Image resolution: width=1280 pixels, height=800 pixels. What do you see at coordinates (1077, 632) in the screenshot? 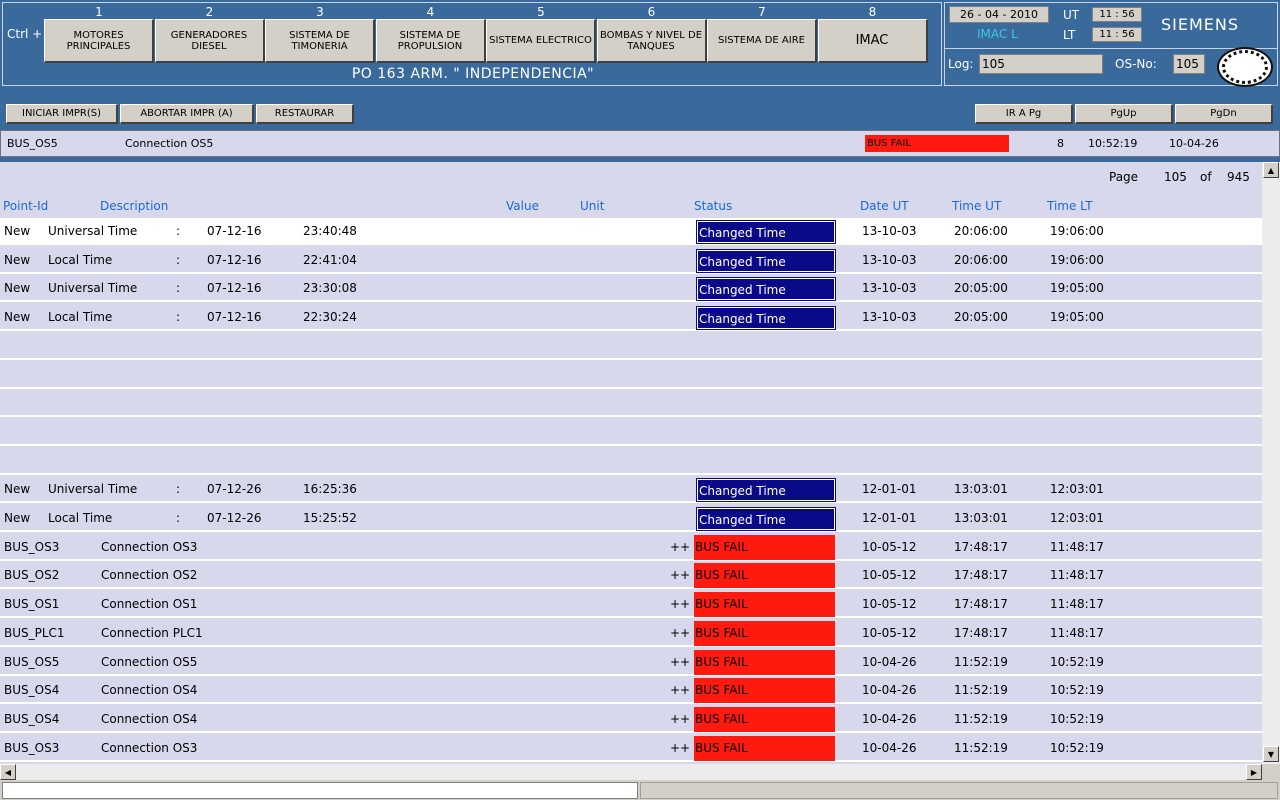
I see `row-time-lt: 11:48:17` at bounding box center [1077, 632].